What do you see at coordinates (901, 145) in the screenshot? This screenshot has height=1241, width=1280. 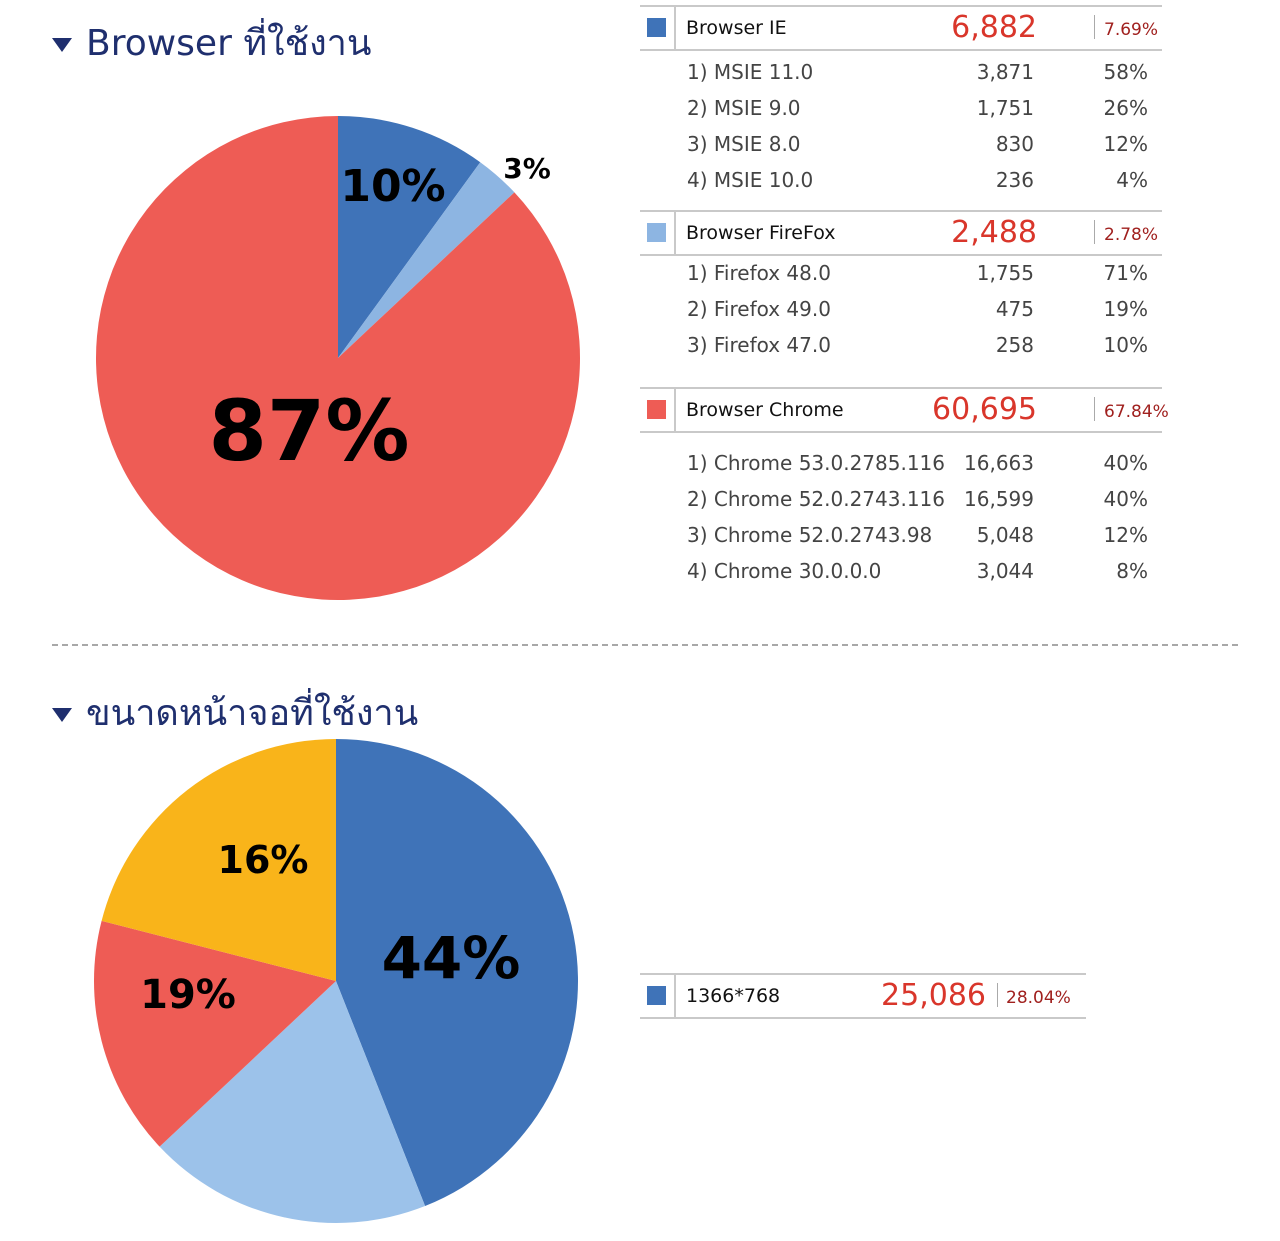 I see `table-row: 3) MSIE 8.0 830 12%` at bounding box center [901, 145].